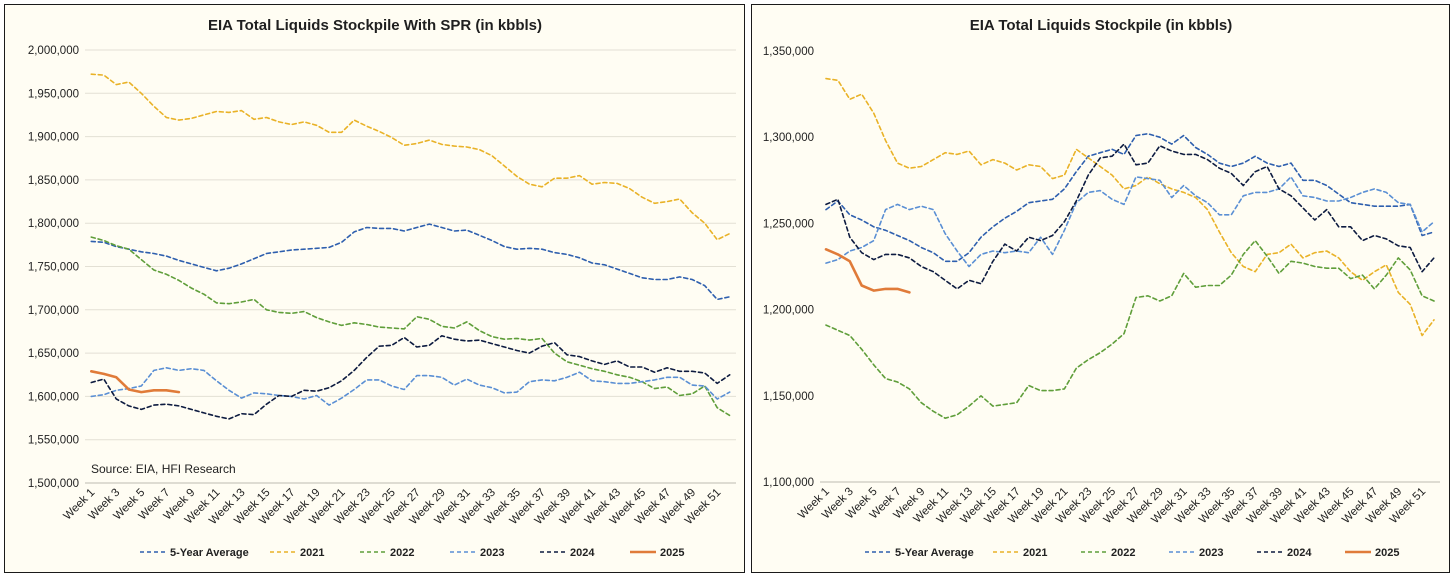 The width and height of the screenshot is (1456, 579). Describe the element at coordinates (53, 268) in the screenshot. I see `y-tick-label: 1,750,000` at that location.